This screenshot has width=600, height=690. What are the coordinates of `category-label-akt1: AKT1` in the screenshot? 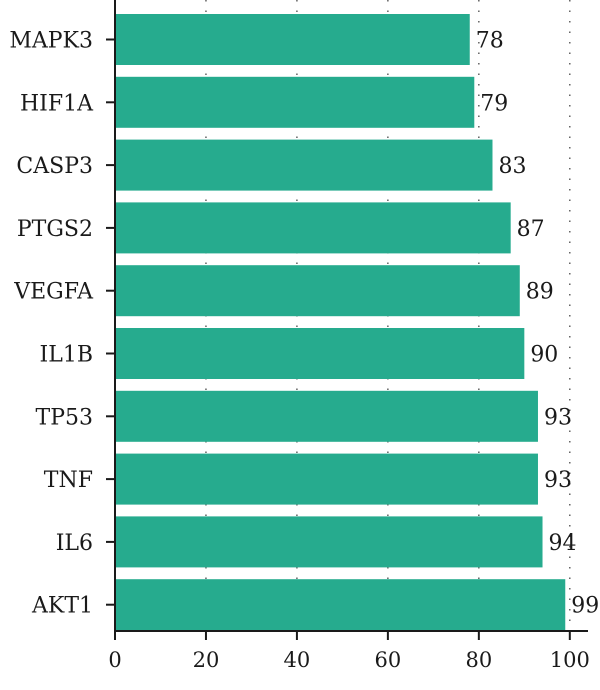 It's located at (62, 606).